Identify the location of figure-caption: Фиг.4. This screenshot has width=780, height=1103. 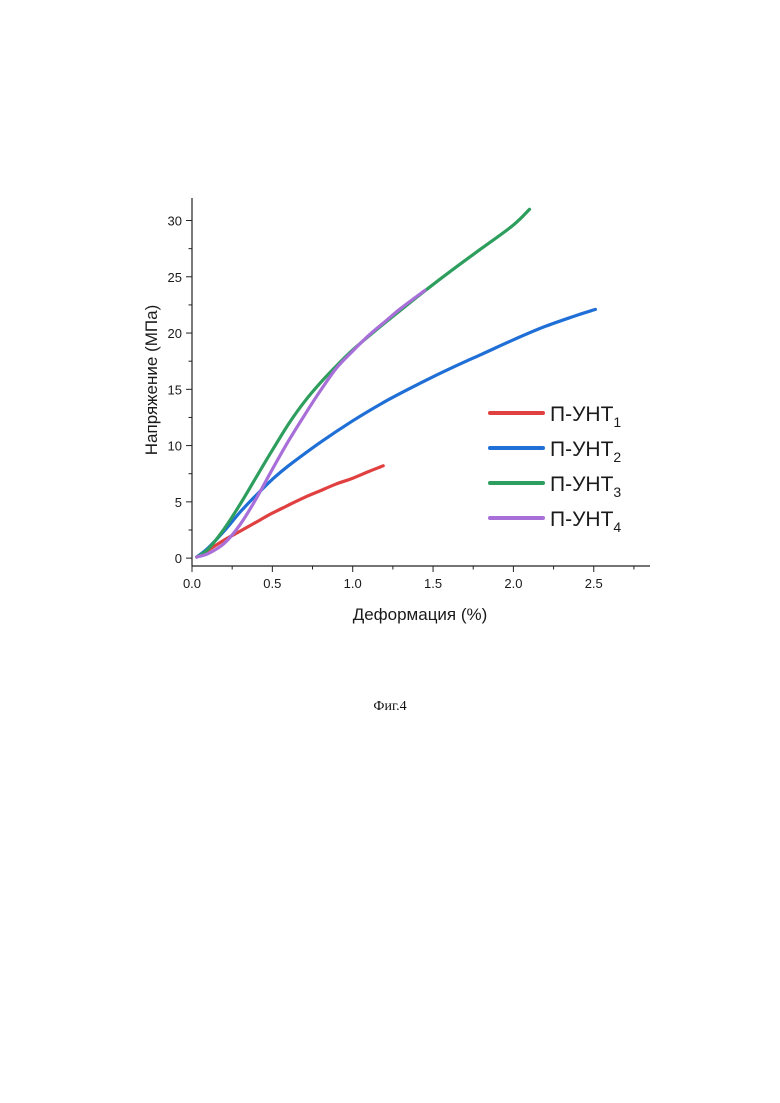
(390, 707).